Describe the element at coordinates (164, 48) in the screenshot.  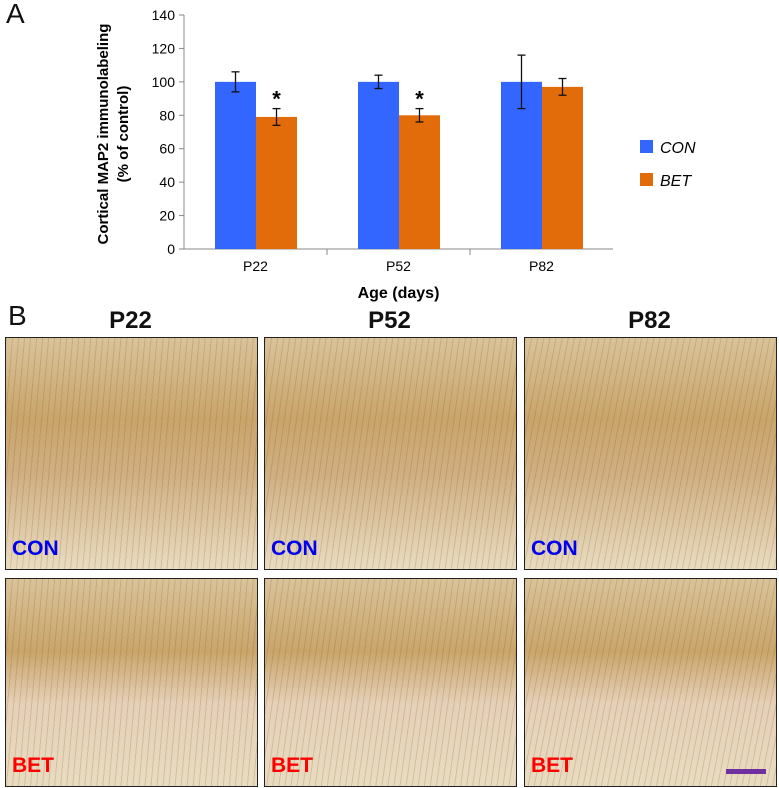
I see `y-tick-label: 120` at that location.